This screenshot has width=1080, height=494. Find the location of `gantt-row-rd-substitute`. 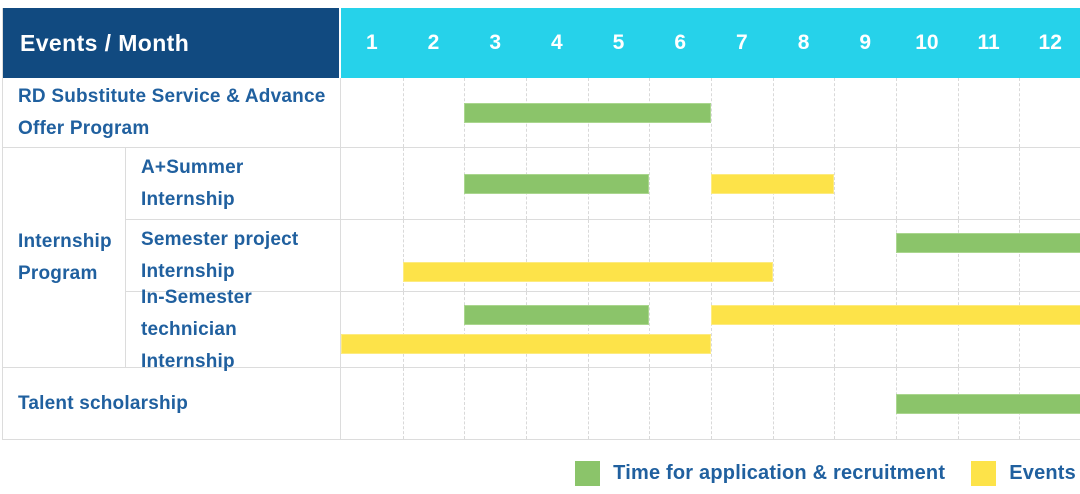

gantt-row-rd-substitute is located at coordinates (710, 113).